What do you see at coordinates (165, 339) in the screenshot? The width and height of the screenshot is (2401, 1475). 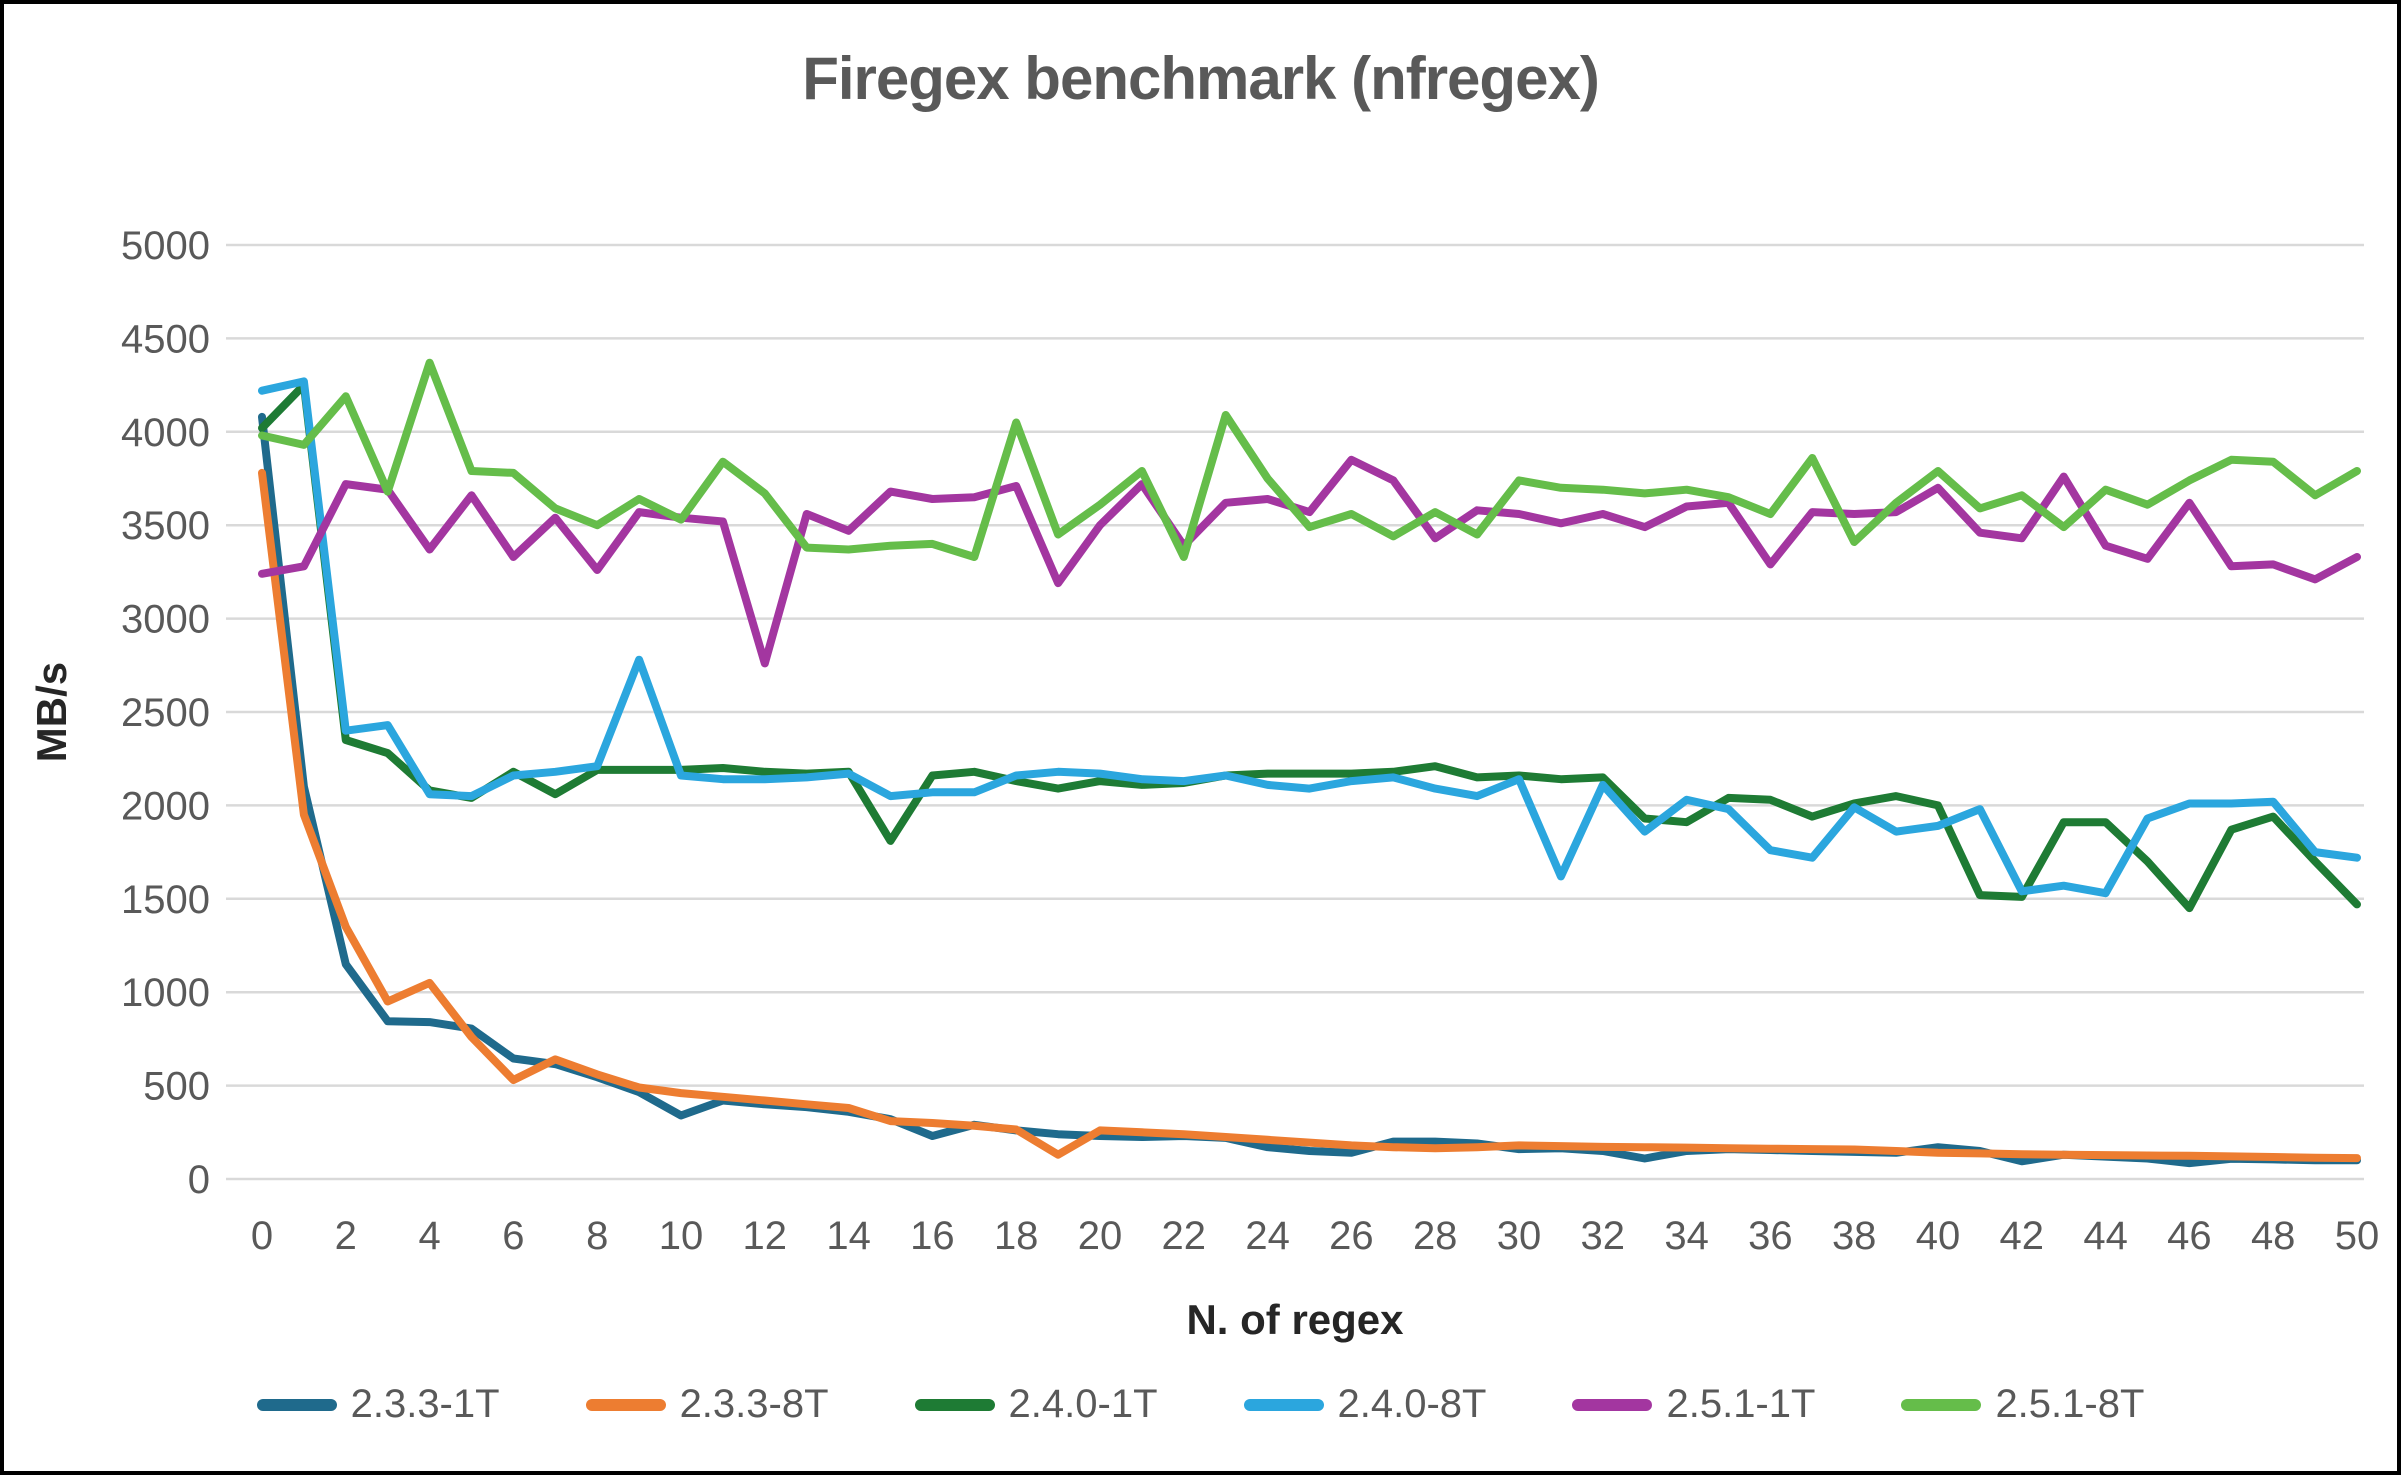 I see `y-tick-label: 4500` at bounding box center [165, 339].